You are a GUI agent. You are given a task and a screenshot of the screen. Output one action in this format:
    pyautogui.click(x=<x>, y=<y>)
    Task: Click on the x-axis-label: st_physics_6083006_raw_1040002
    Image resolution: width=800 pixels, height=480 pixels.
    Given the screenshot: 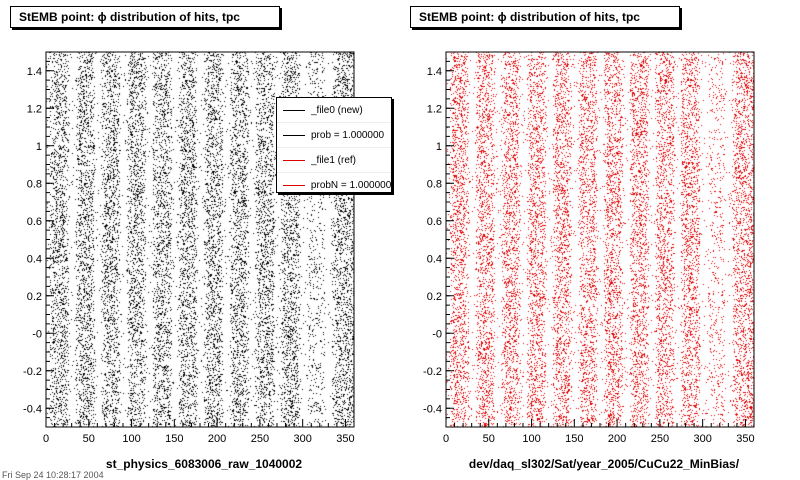 What is the action you would take?
    pyautogui.click(x=204, y=464)
    